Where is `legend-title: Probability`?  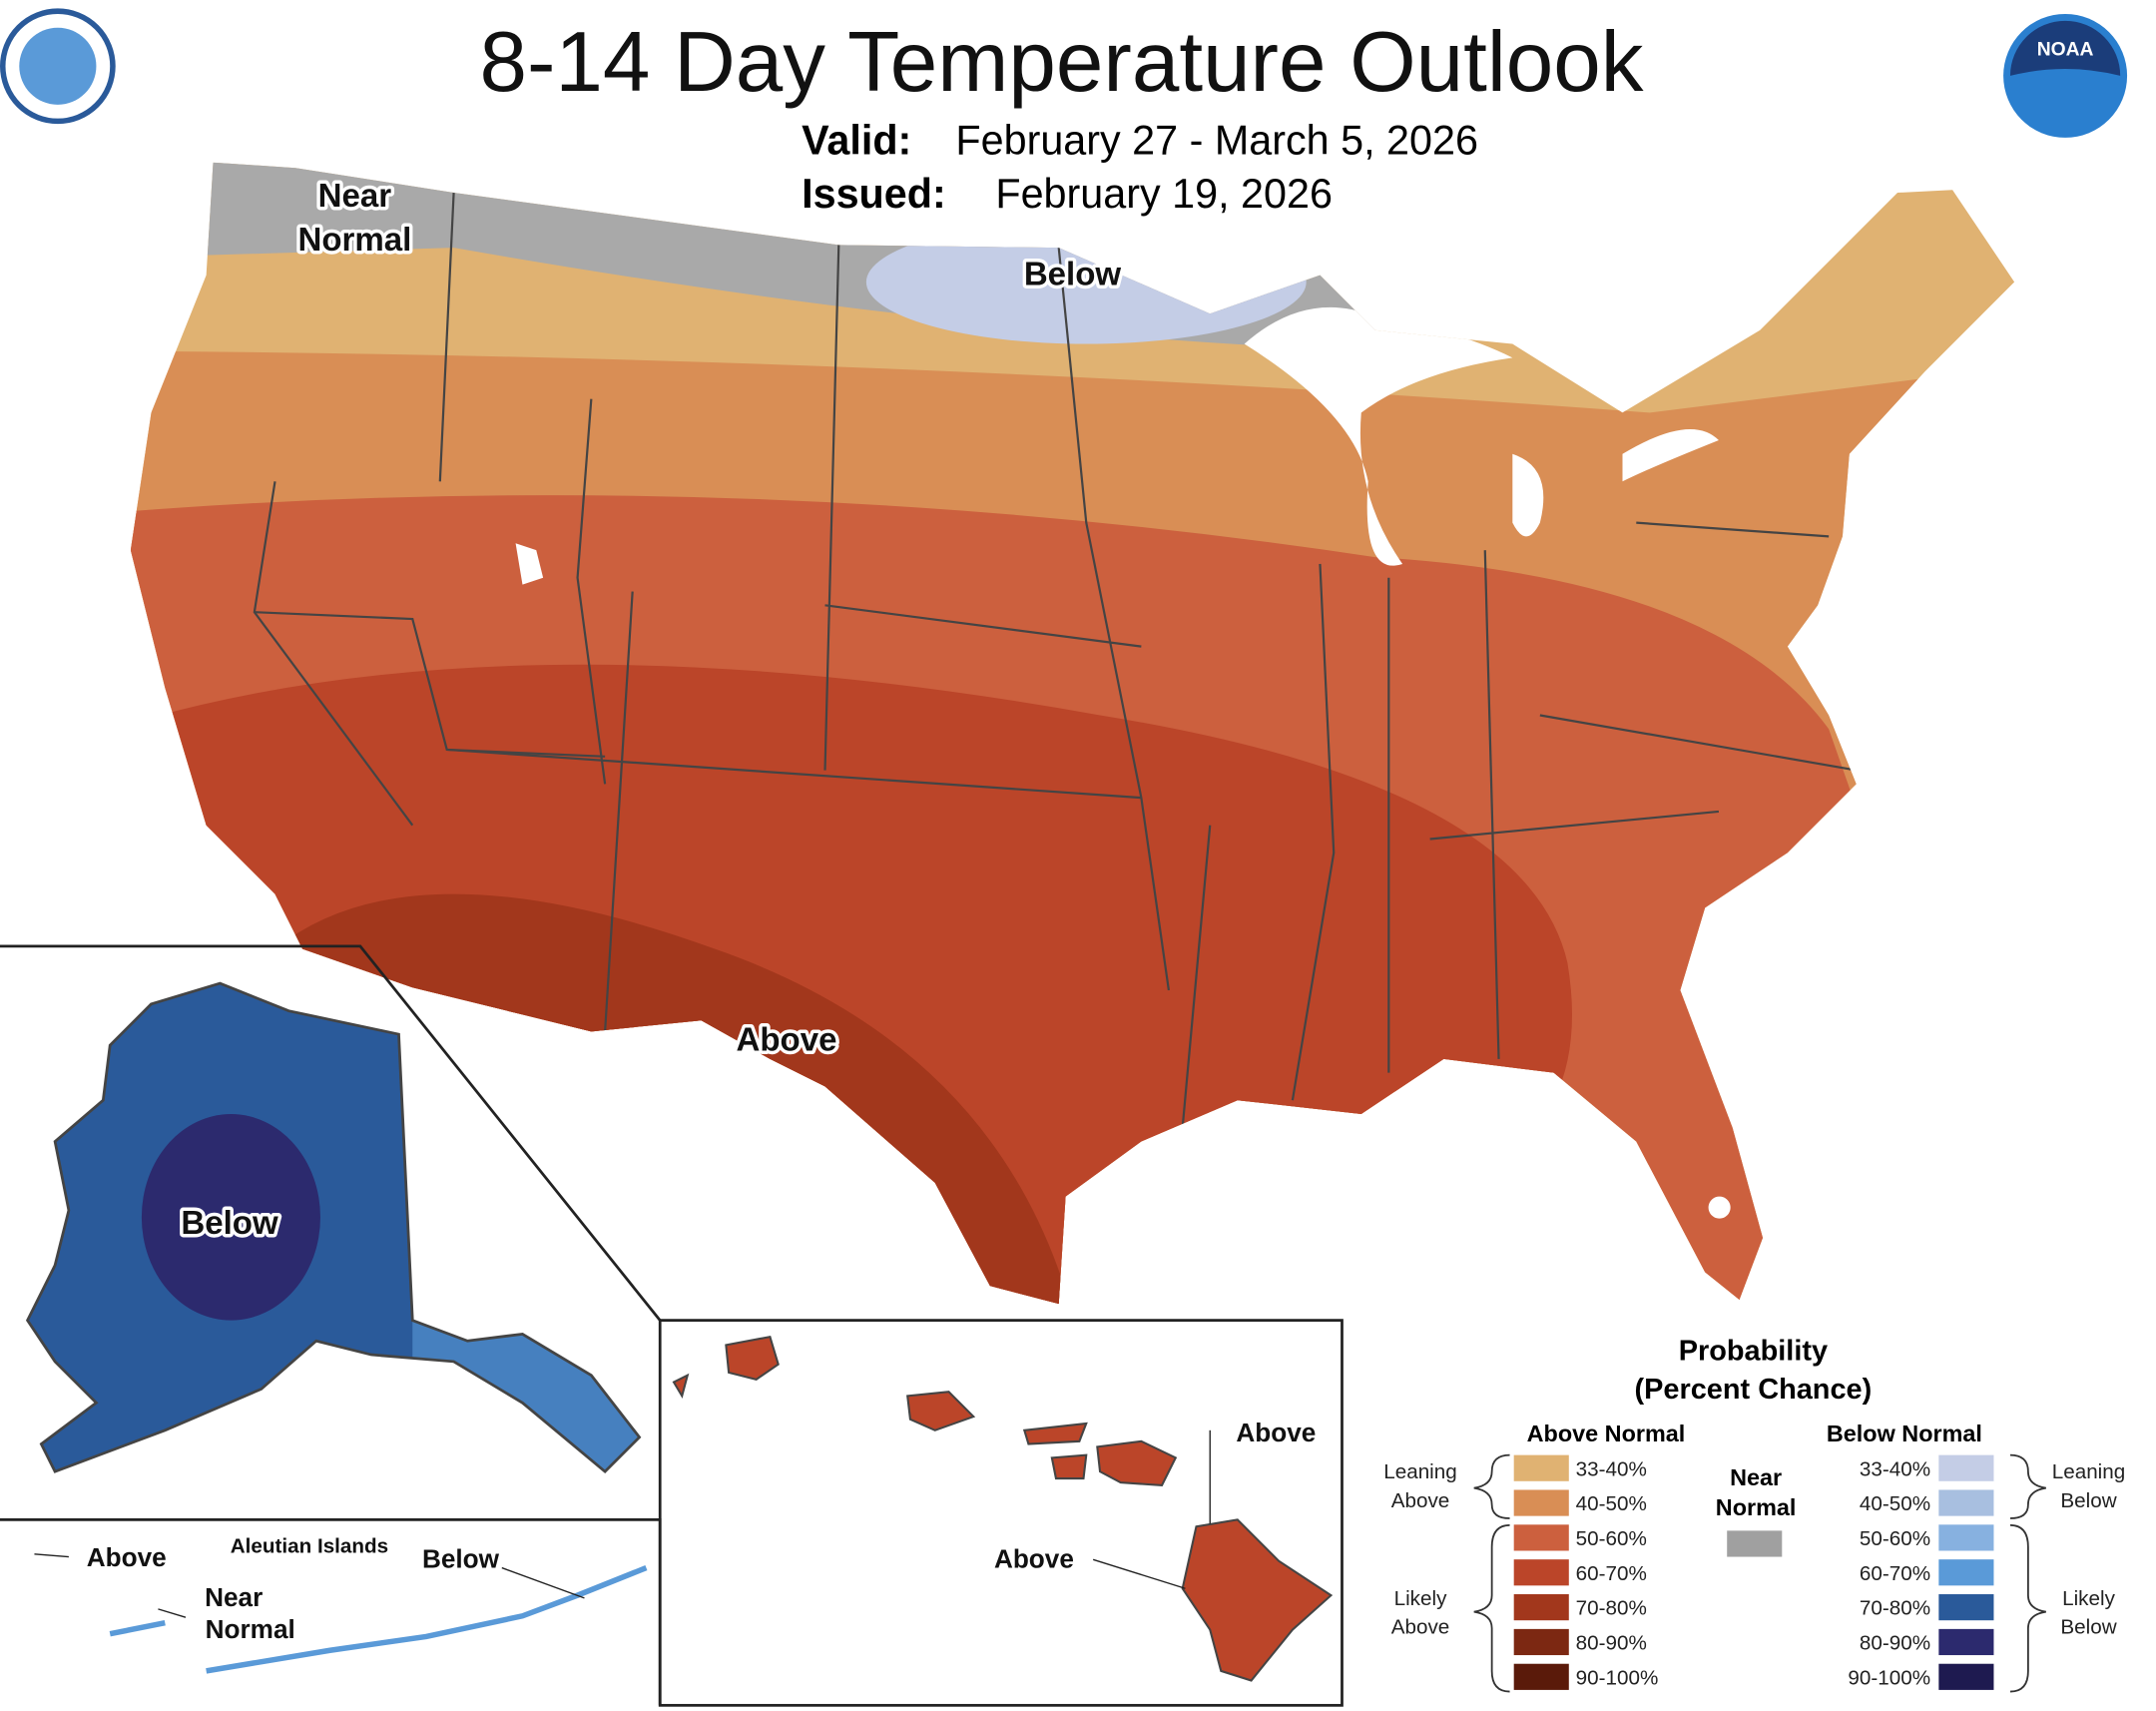 legend-title: Probability is located at coordinates (1753, 1352).